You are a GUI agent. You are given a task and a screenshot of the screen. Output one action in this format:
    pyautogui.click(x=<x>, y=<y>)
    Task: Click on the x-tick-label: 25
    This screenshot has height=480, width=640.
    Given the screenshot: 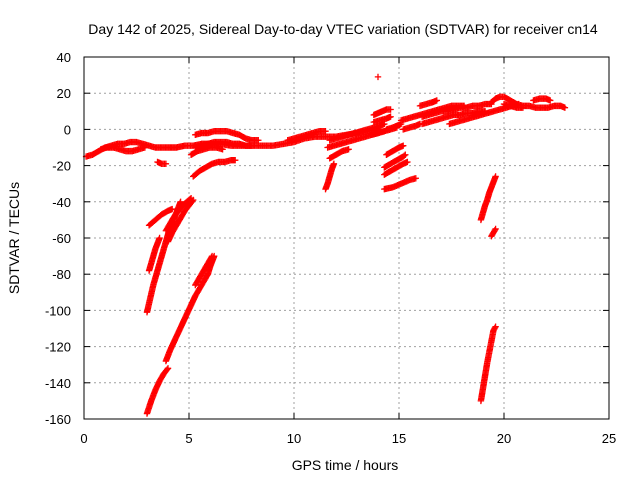 What is the action you would take?
    pyautogui.click(x=609, y=438)
    